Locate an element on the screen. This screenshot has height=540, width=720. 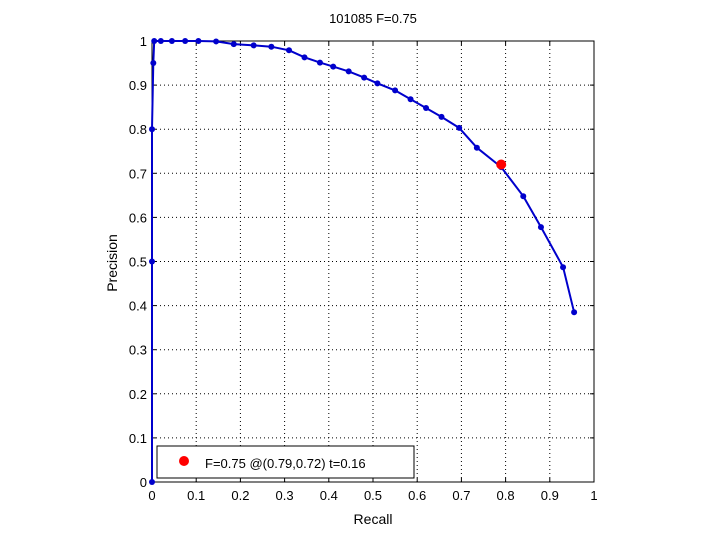
y-tick-label: 0 is located at coordinates (143, 482).